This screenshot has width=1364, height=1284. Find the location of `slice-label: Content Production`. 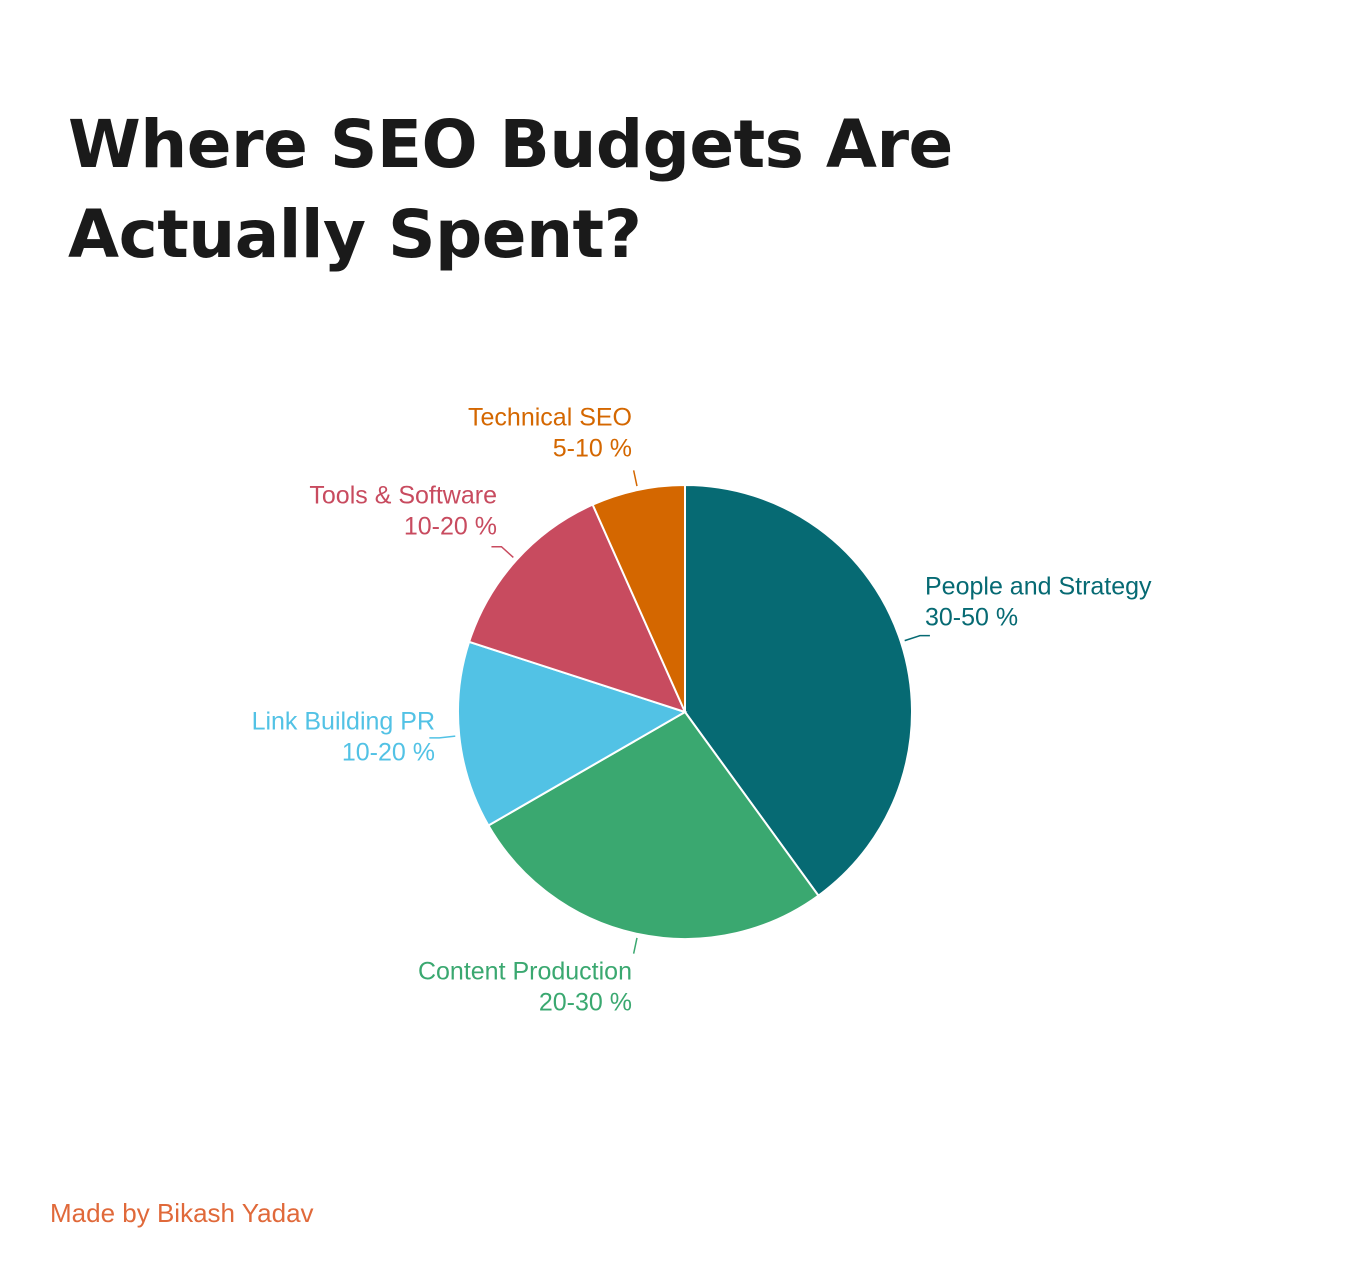

slice-label: Content Production is located at coordinates (525, 972).